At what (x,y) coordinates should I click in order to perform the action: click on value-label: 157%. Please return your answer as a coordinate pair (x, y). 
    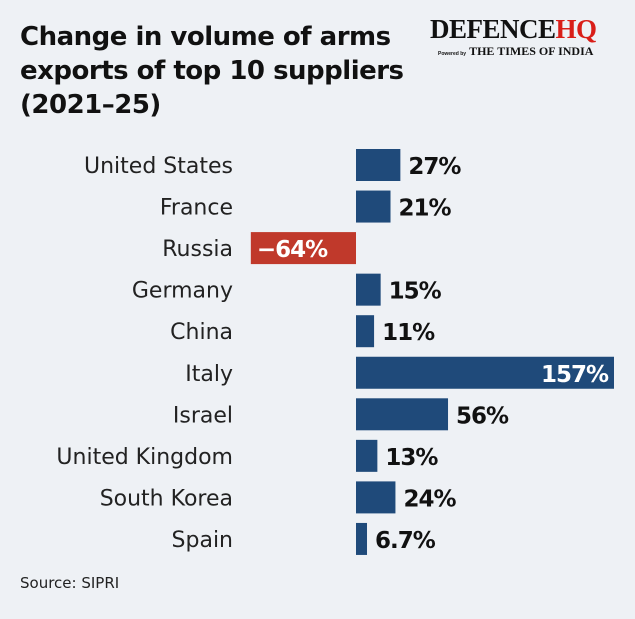
    Looking at the image, I should click on (575, 375).